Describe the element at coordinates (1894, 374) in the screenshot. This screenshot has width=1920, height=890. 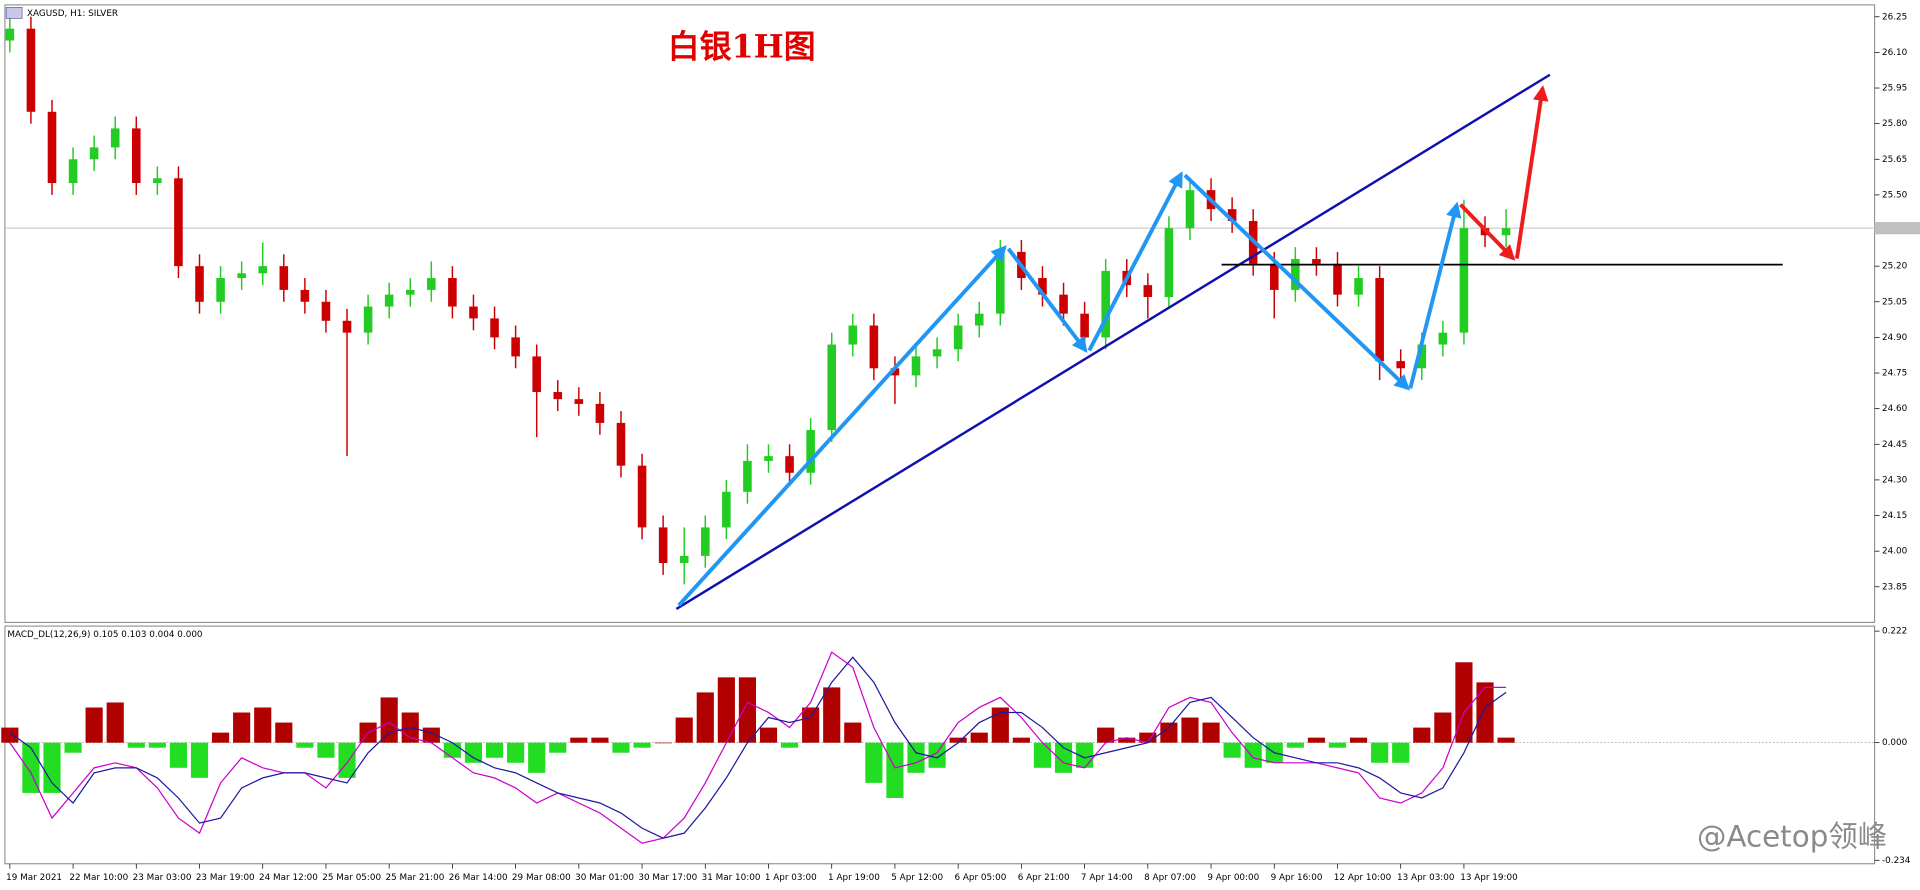
I see `y-tick-label: 24.75` at that location.